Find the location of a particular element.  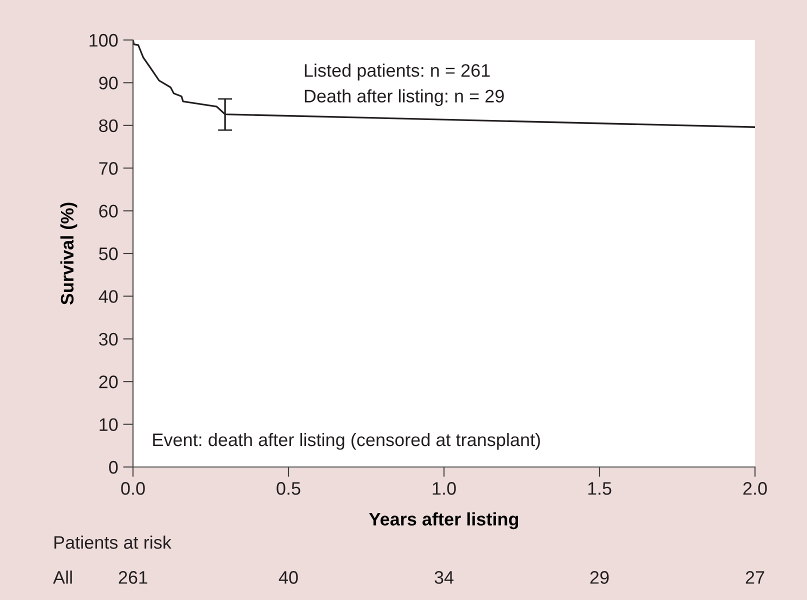

text: 40 is located at coordinates (288, 577).